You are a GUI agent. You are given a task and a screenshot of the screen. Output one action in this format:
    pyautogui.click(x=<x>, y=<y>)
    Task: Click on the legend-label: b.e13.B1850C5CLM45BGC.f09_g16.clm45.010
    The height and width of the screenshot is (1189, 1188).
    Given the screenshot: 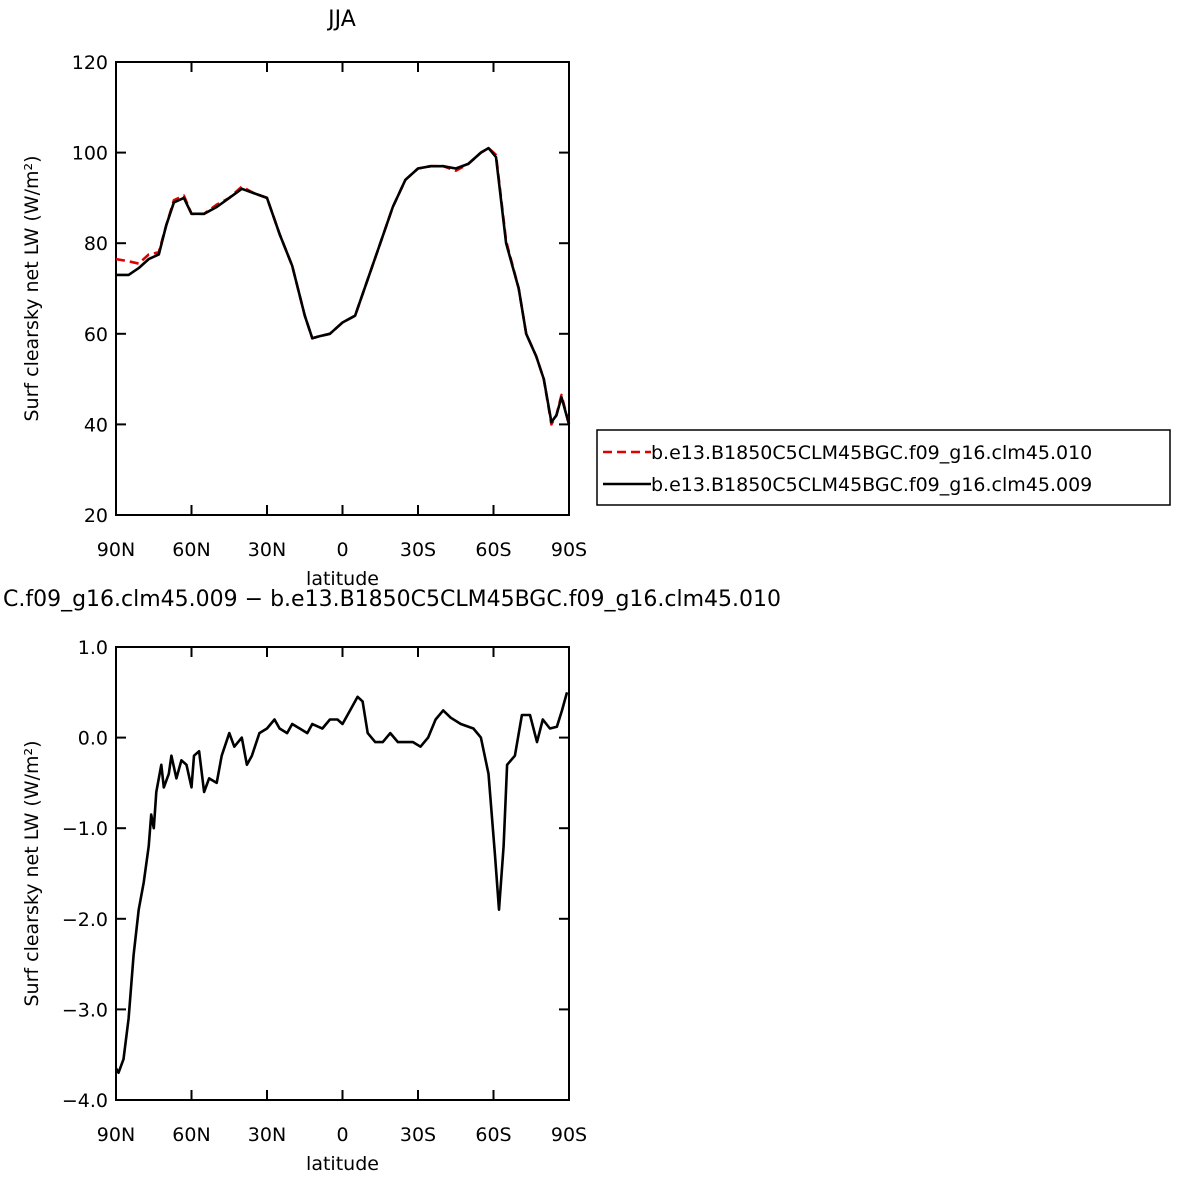 What is the action you would take?
    pyautogui.click(x=871, y=453)
    